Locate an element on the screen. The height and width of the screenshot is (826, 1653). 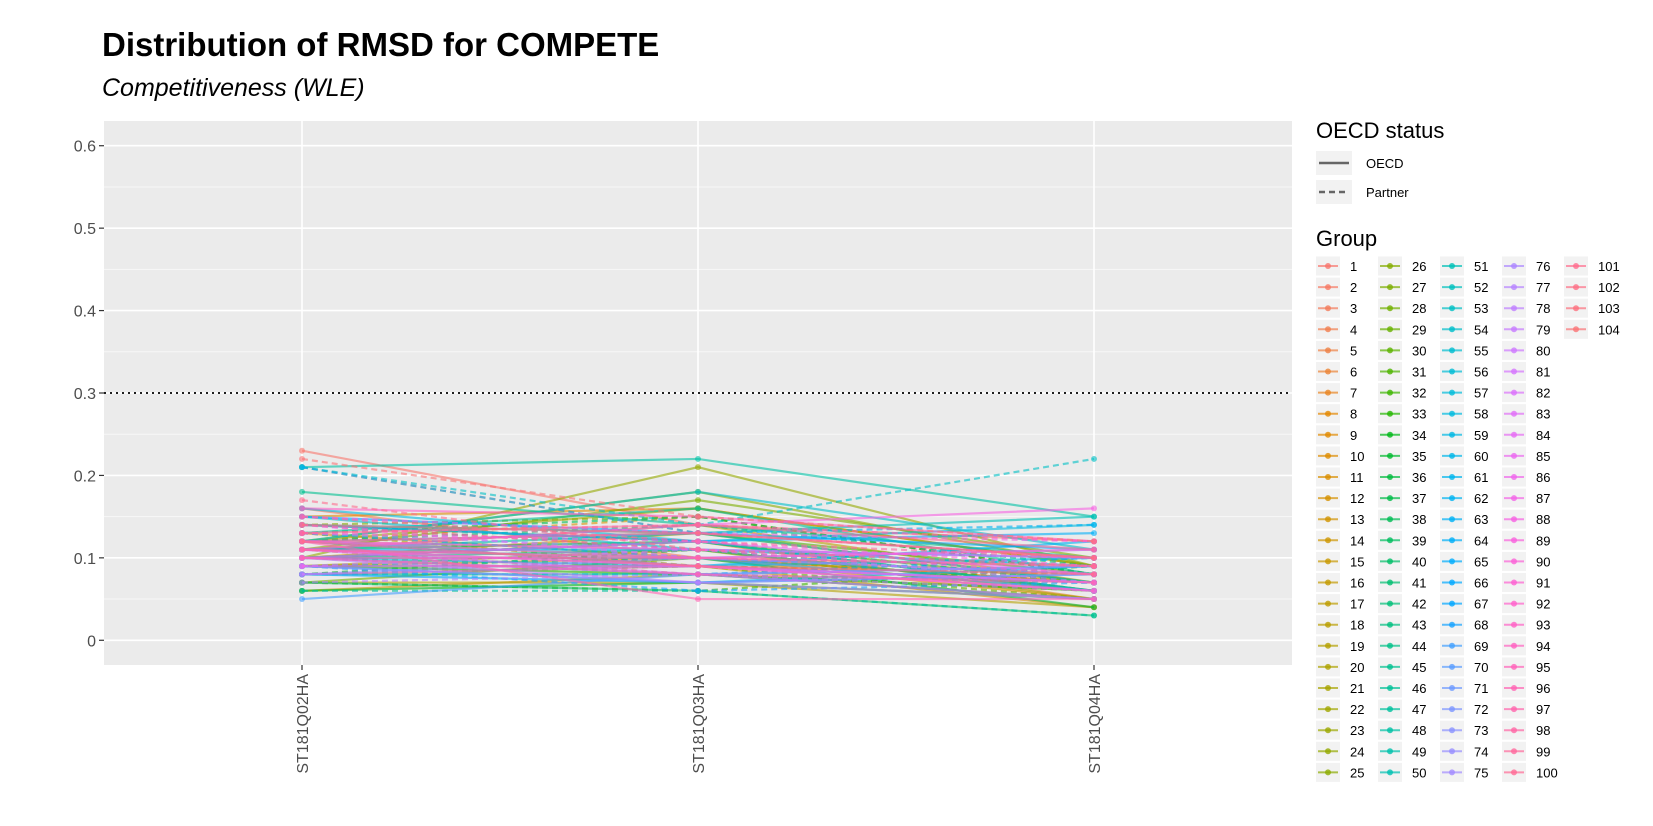
legend-group-label: 13 is located at coordinates (1357, 519).